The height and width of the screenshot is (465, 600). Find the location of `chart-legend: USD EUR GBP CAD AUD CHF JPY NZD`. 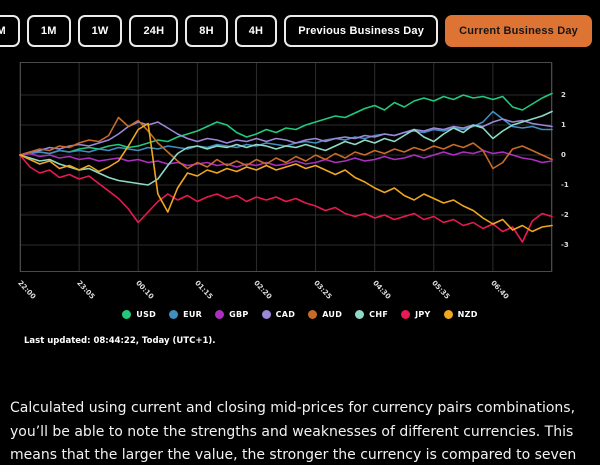

chart-legend: USD EUR GBP CAD AUD CHF JPY NZD is located at coordinates (300, 314).